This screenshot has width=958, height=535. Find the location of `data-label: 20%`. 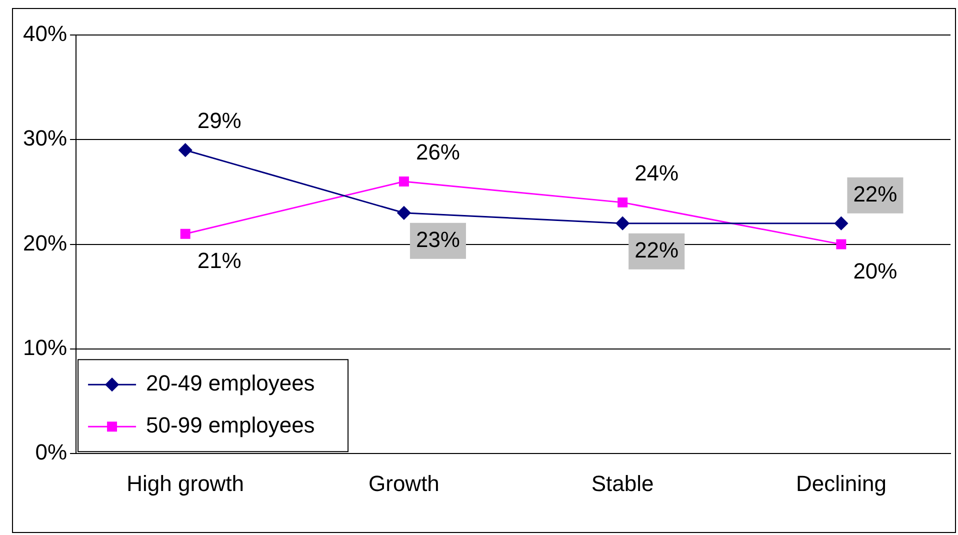

data-label: 20% is located at coordinates (875, 271).